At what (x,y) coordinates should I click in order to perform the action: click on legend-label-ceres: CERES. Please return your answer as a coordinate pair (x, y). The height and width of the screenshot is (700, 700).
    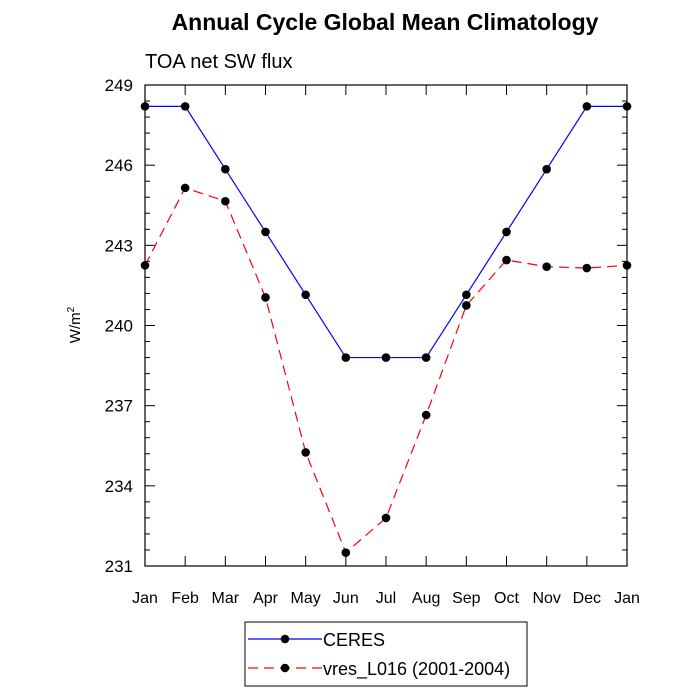
    Looking at the image, I should click on (354, 640).